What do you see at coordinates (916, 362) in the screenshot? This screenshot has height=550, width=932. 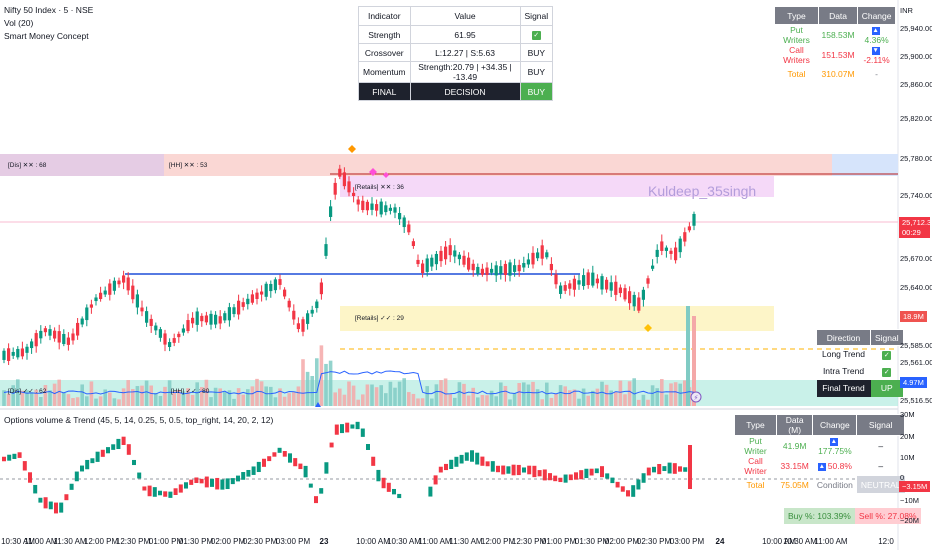 I see `price-tick: 25,561.00` at bounding box center [916, 362].